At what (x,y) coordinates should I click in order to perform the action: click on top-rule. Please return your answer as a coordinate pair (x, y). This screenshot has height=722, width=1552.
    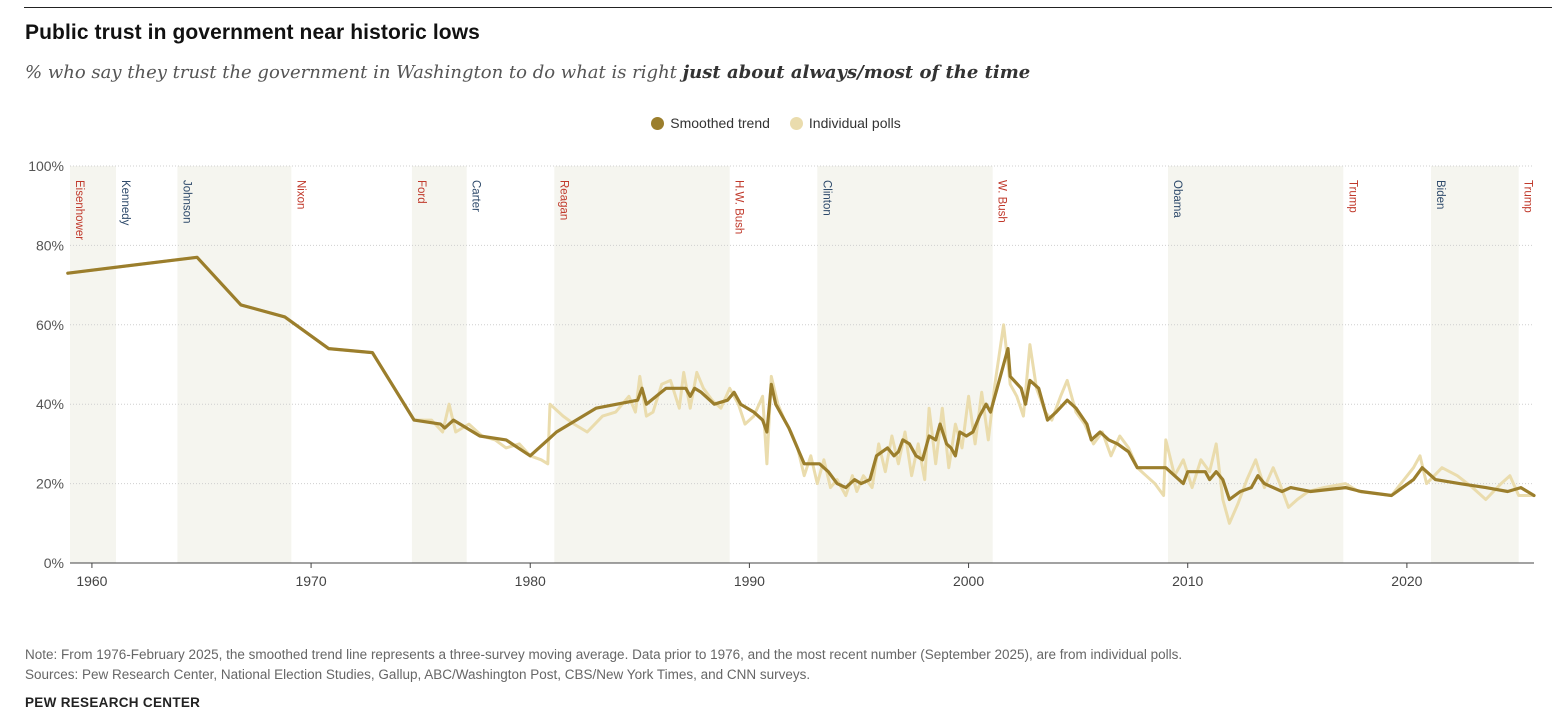
    Looking at the image, I should click on (788, 7).